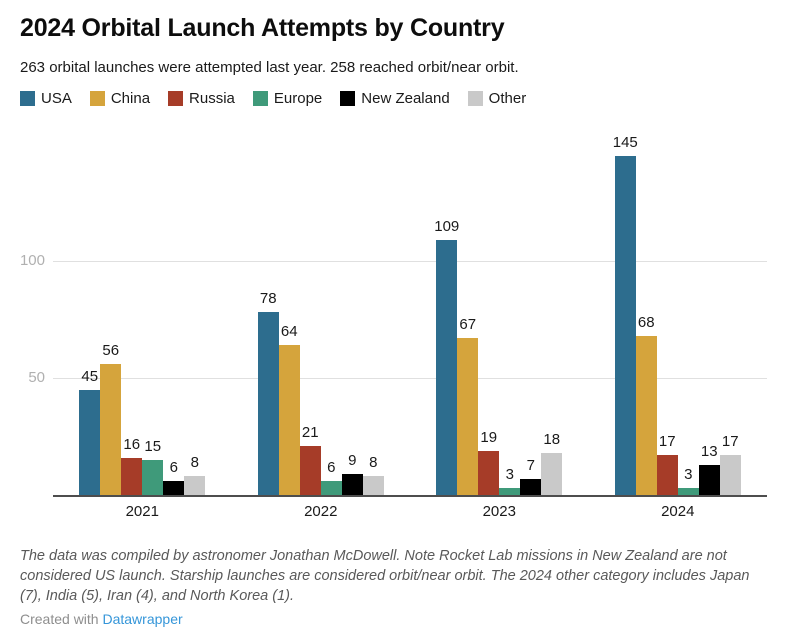  What do you see at coordinates (625, 142) in the screenshot?
I see `bar-value-label: 145` at bounding box center [625, 142].